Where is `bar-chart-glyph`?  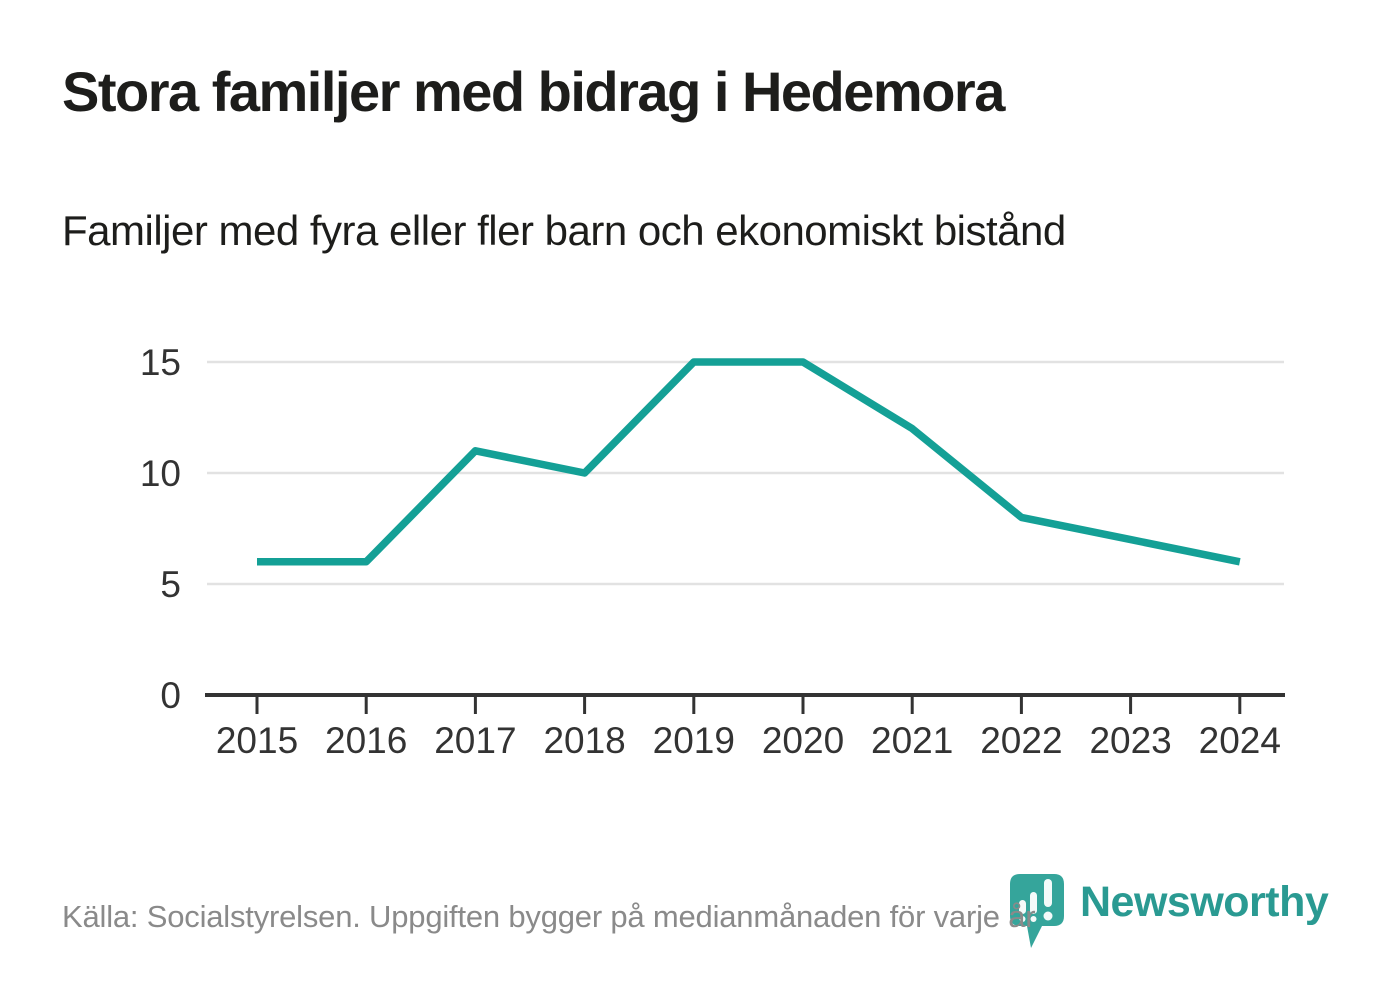
bar-chart-glyph is located at coordinates (1036, 900).